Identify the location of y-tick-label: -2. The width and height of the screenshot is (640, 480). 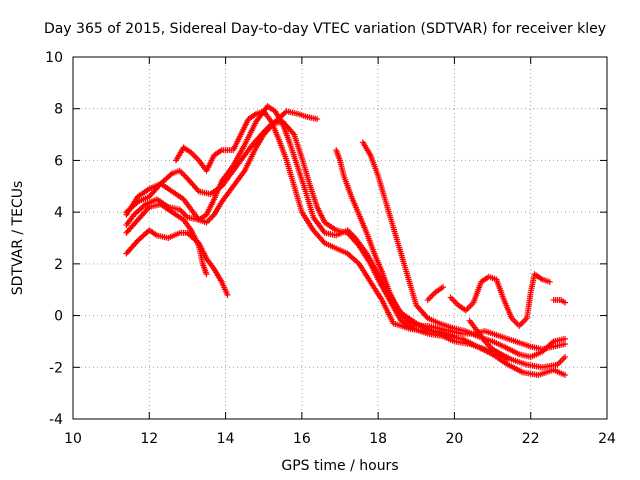
(56, 368).